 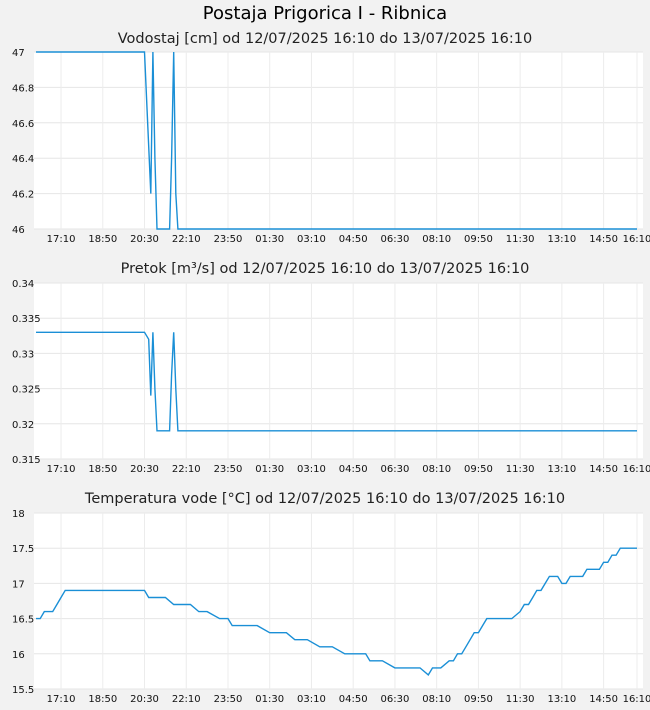 What do you see at coordinates (26, 460) in the screenshot?
I see `flow-y-tick-label: 0.315` at bounding box center [26, 460].